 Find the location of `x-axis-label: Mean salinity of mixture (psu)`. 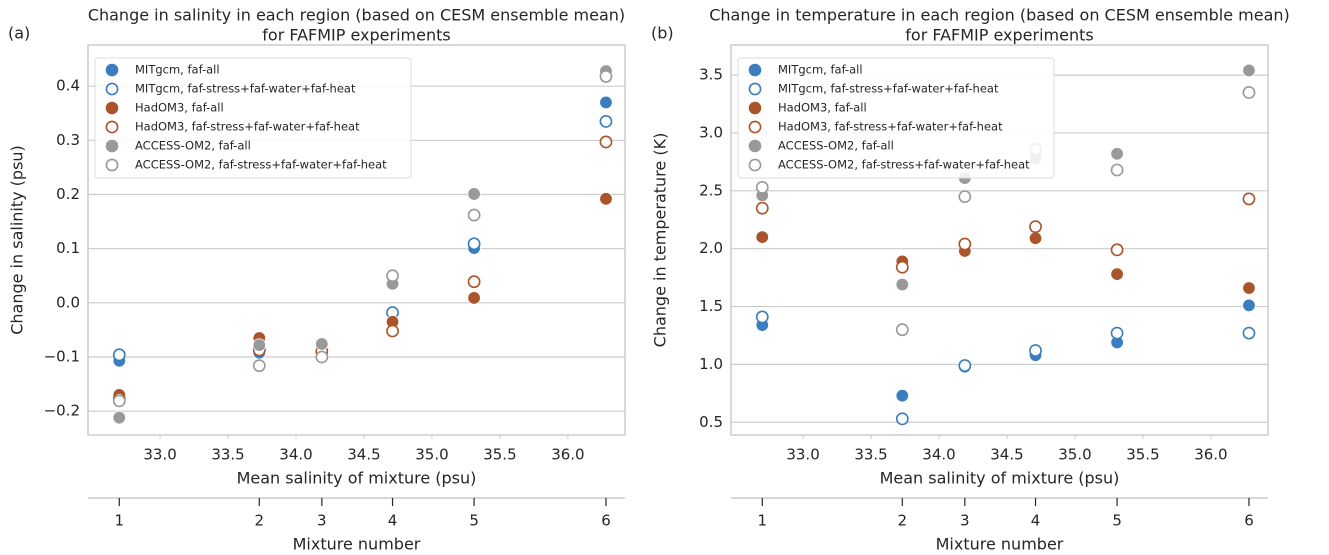

x-axis-label: Mean salinity of mixture (psu) is located at coordinates (1000, 478).